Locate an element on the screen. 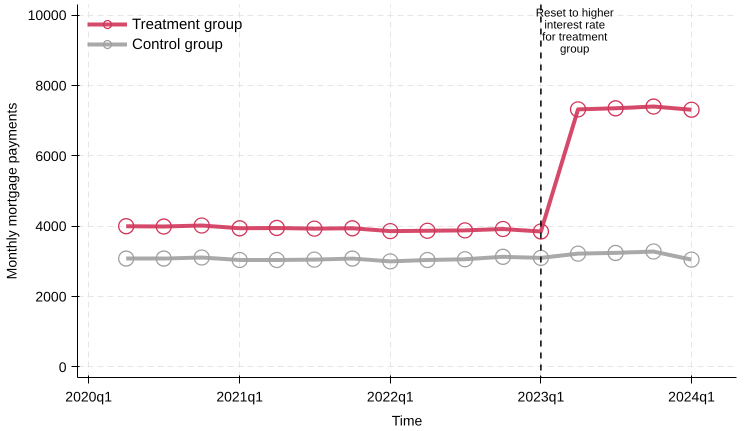  legend-label: Control group is located at coordinates (177, 44).